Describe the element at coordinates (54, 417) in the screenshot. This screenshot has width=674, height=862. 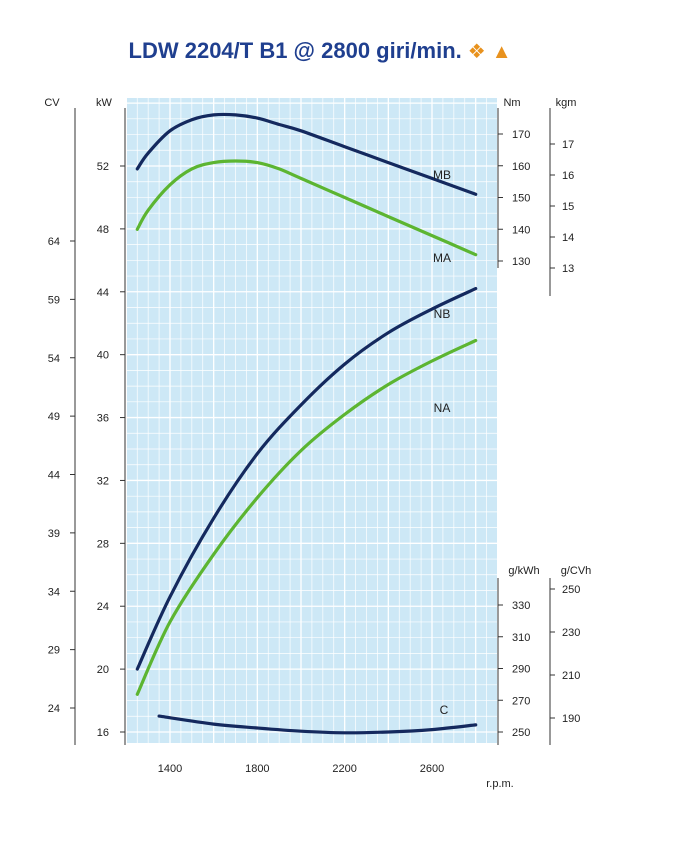
I see `cv-tick-label: 49` at that location.